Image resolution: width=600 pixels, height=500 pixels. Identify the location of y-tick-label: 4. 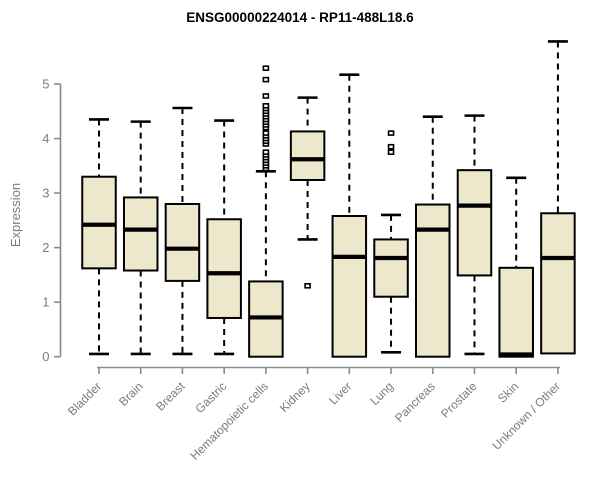
(45, 138).